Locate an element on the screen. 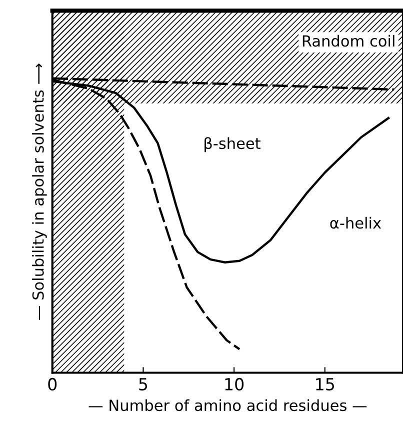  x-tick-label: 5 is located at coordinates (143, 384).